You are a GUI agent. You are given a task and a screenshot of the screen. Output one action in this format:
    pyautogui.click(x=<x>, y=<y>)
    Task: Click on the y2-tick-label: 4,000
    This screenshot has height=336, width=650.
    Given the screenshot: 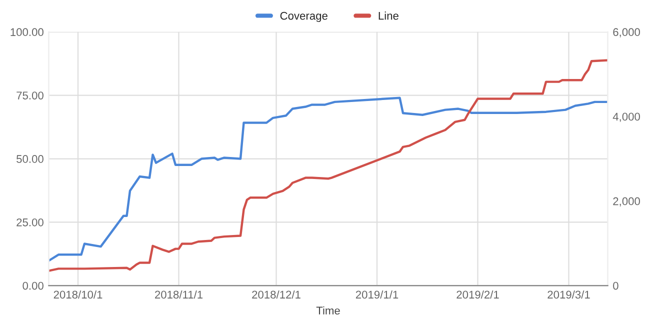 What is the action you would take?
    pyautogui.click(x=626, y=117)
    